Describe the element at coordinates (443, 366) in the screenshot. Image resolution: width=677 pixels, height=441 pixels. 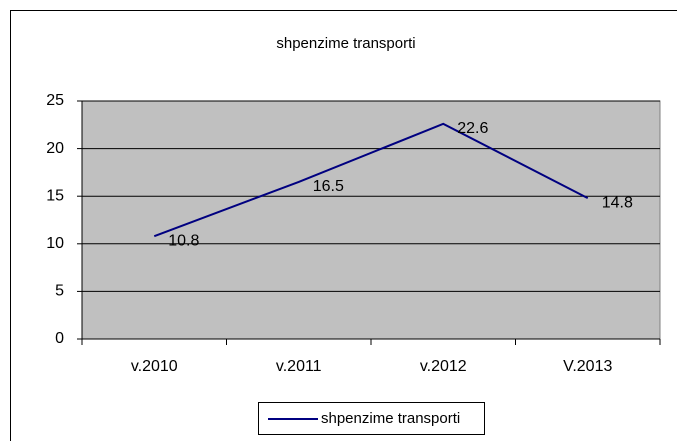
I see `x-tick-label: v.2012` at that location.